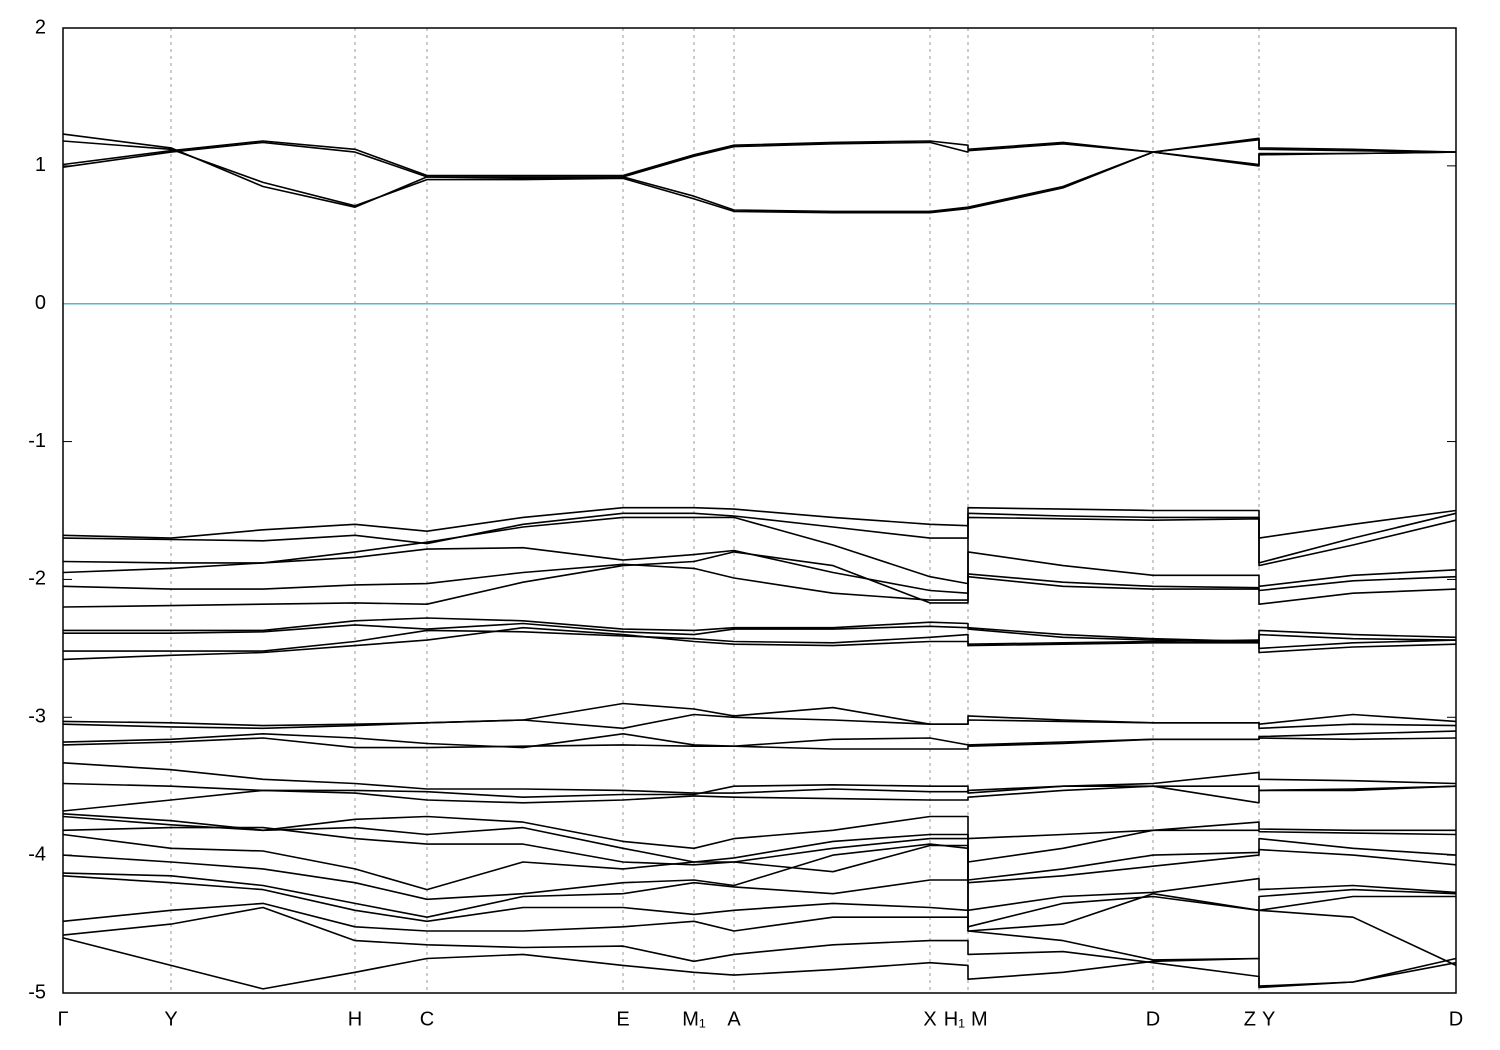 The height and width of the screenshot is (1050, 1500). Describe the element at coordinates (355, 1019) in the screenshot. I see `x-tick-label: H` at that location.